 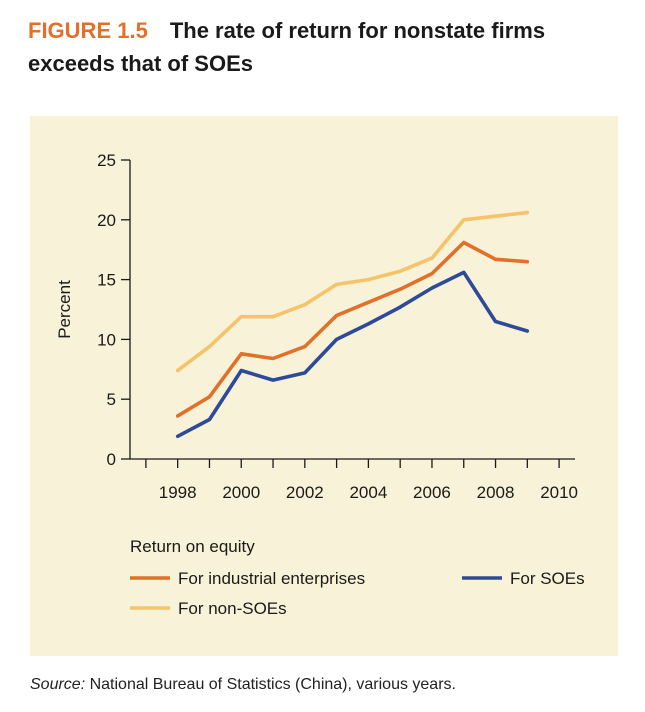 What do you see at coordinates (58, 684) in the screenshot?
I see `source-label: Source:` at bounding box center [58, 684].